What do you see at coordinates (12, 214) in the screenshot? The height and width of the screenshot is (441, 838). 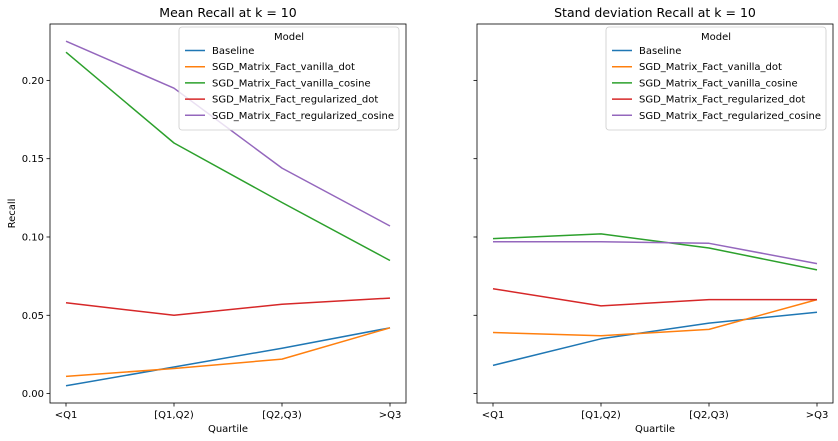 I see `y-axis-label-1: Recall` at bounding box center [12, 214].